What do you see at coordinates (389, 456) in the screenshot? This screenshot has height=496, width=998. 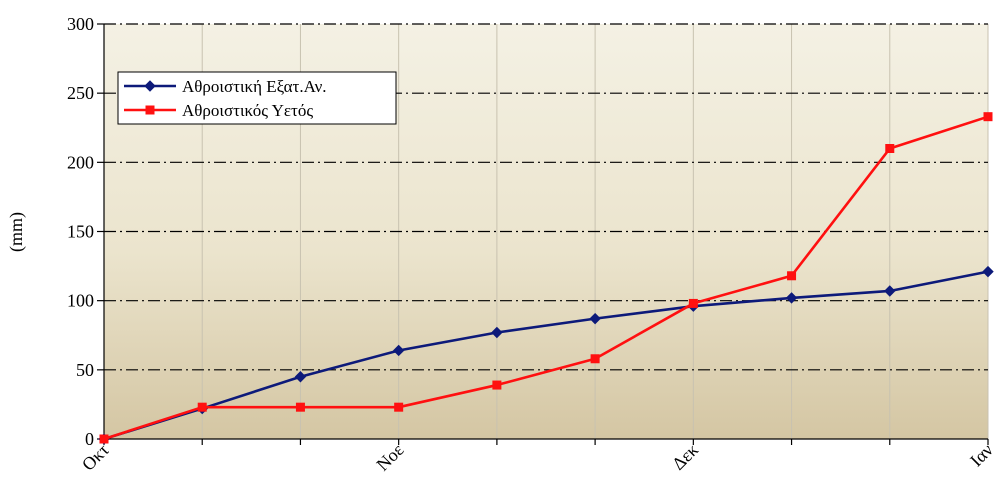 I see `x-tick-label: Νοε` at bounding box center [389, 456].